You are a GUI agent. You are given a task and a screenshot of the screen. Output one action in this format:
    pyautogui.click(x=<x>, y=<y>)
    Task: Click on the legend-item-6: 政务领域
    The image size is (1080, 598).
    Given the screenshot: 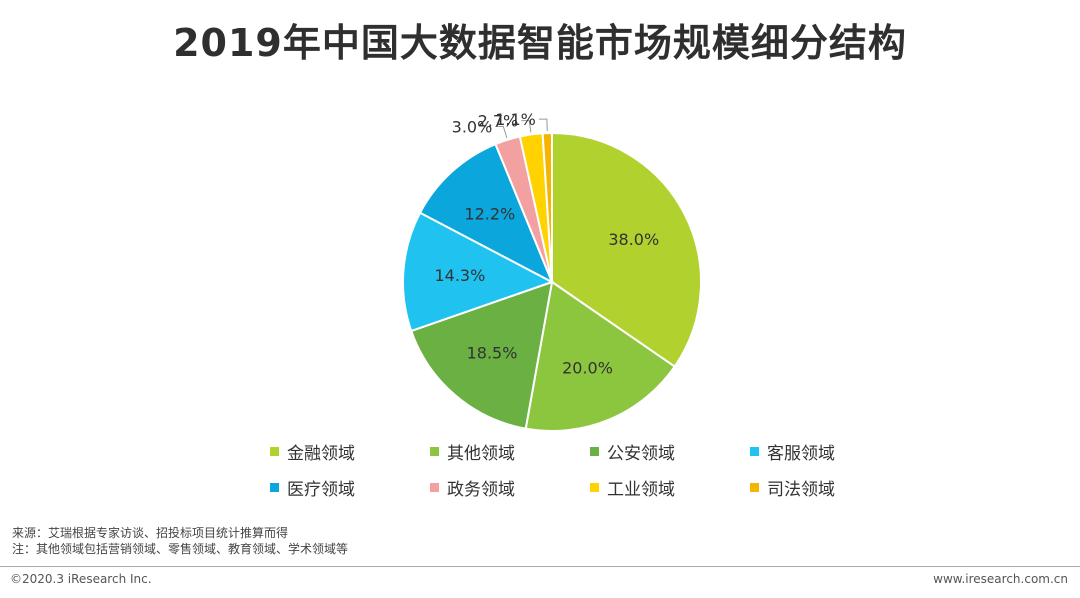 What is the action you would take?
    pyautogui.click(x=510, y=488)
    